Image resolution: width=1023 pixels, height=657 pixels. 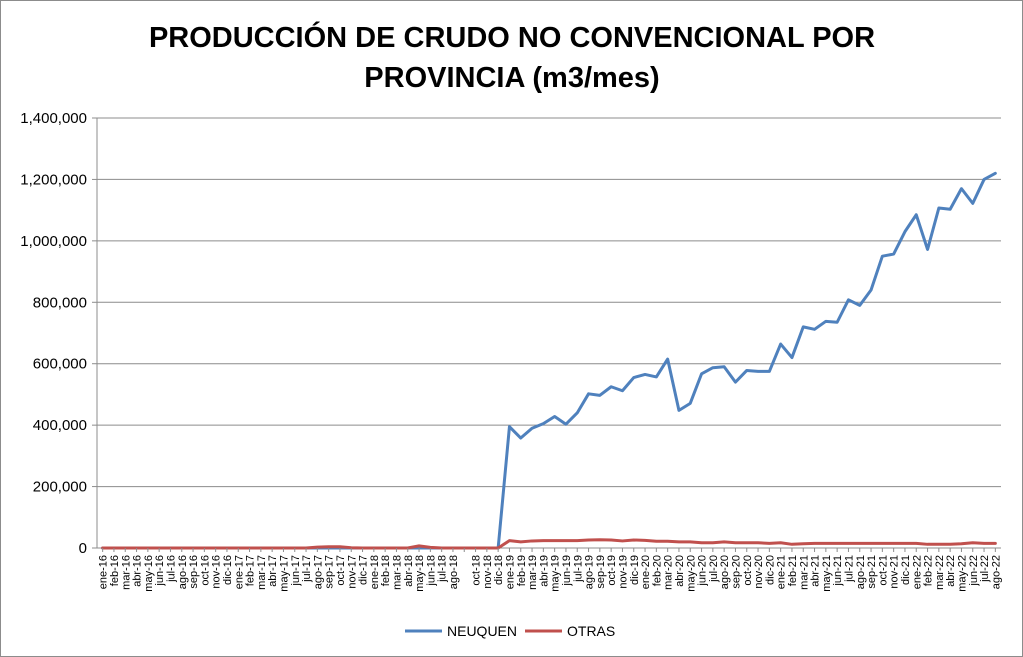 What do you see at coordinates (409, 571) in the screenshot?
I see `x-tick-label: abr-18` at bounding box center [409, 571].